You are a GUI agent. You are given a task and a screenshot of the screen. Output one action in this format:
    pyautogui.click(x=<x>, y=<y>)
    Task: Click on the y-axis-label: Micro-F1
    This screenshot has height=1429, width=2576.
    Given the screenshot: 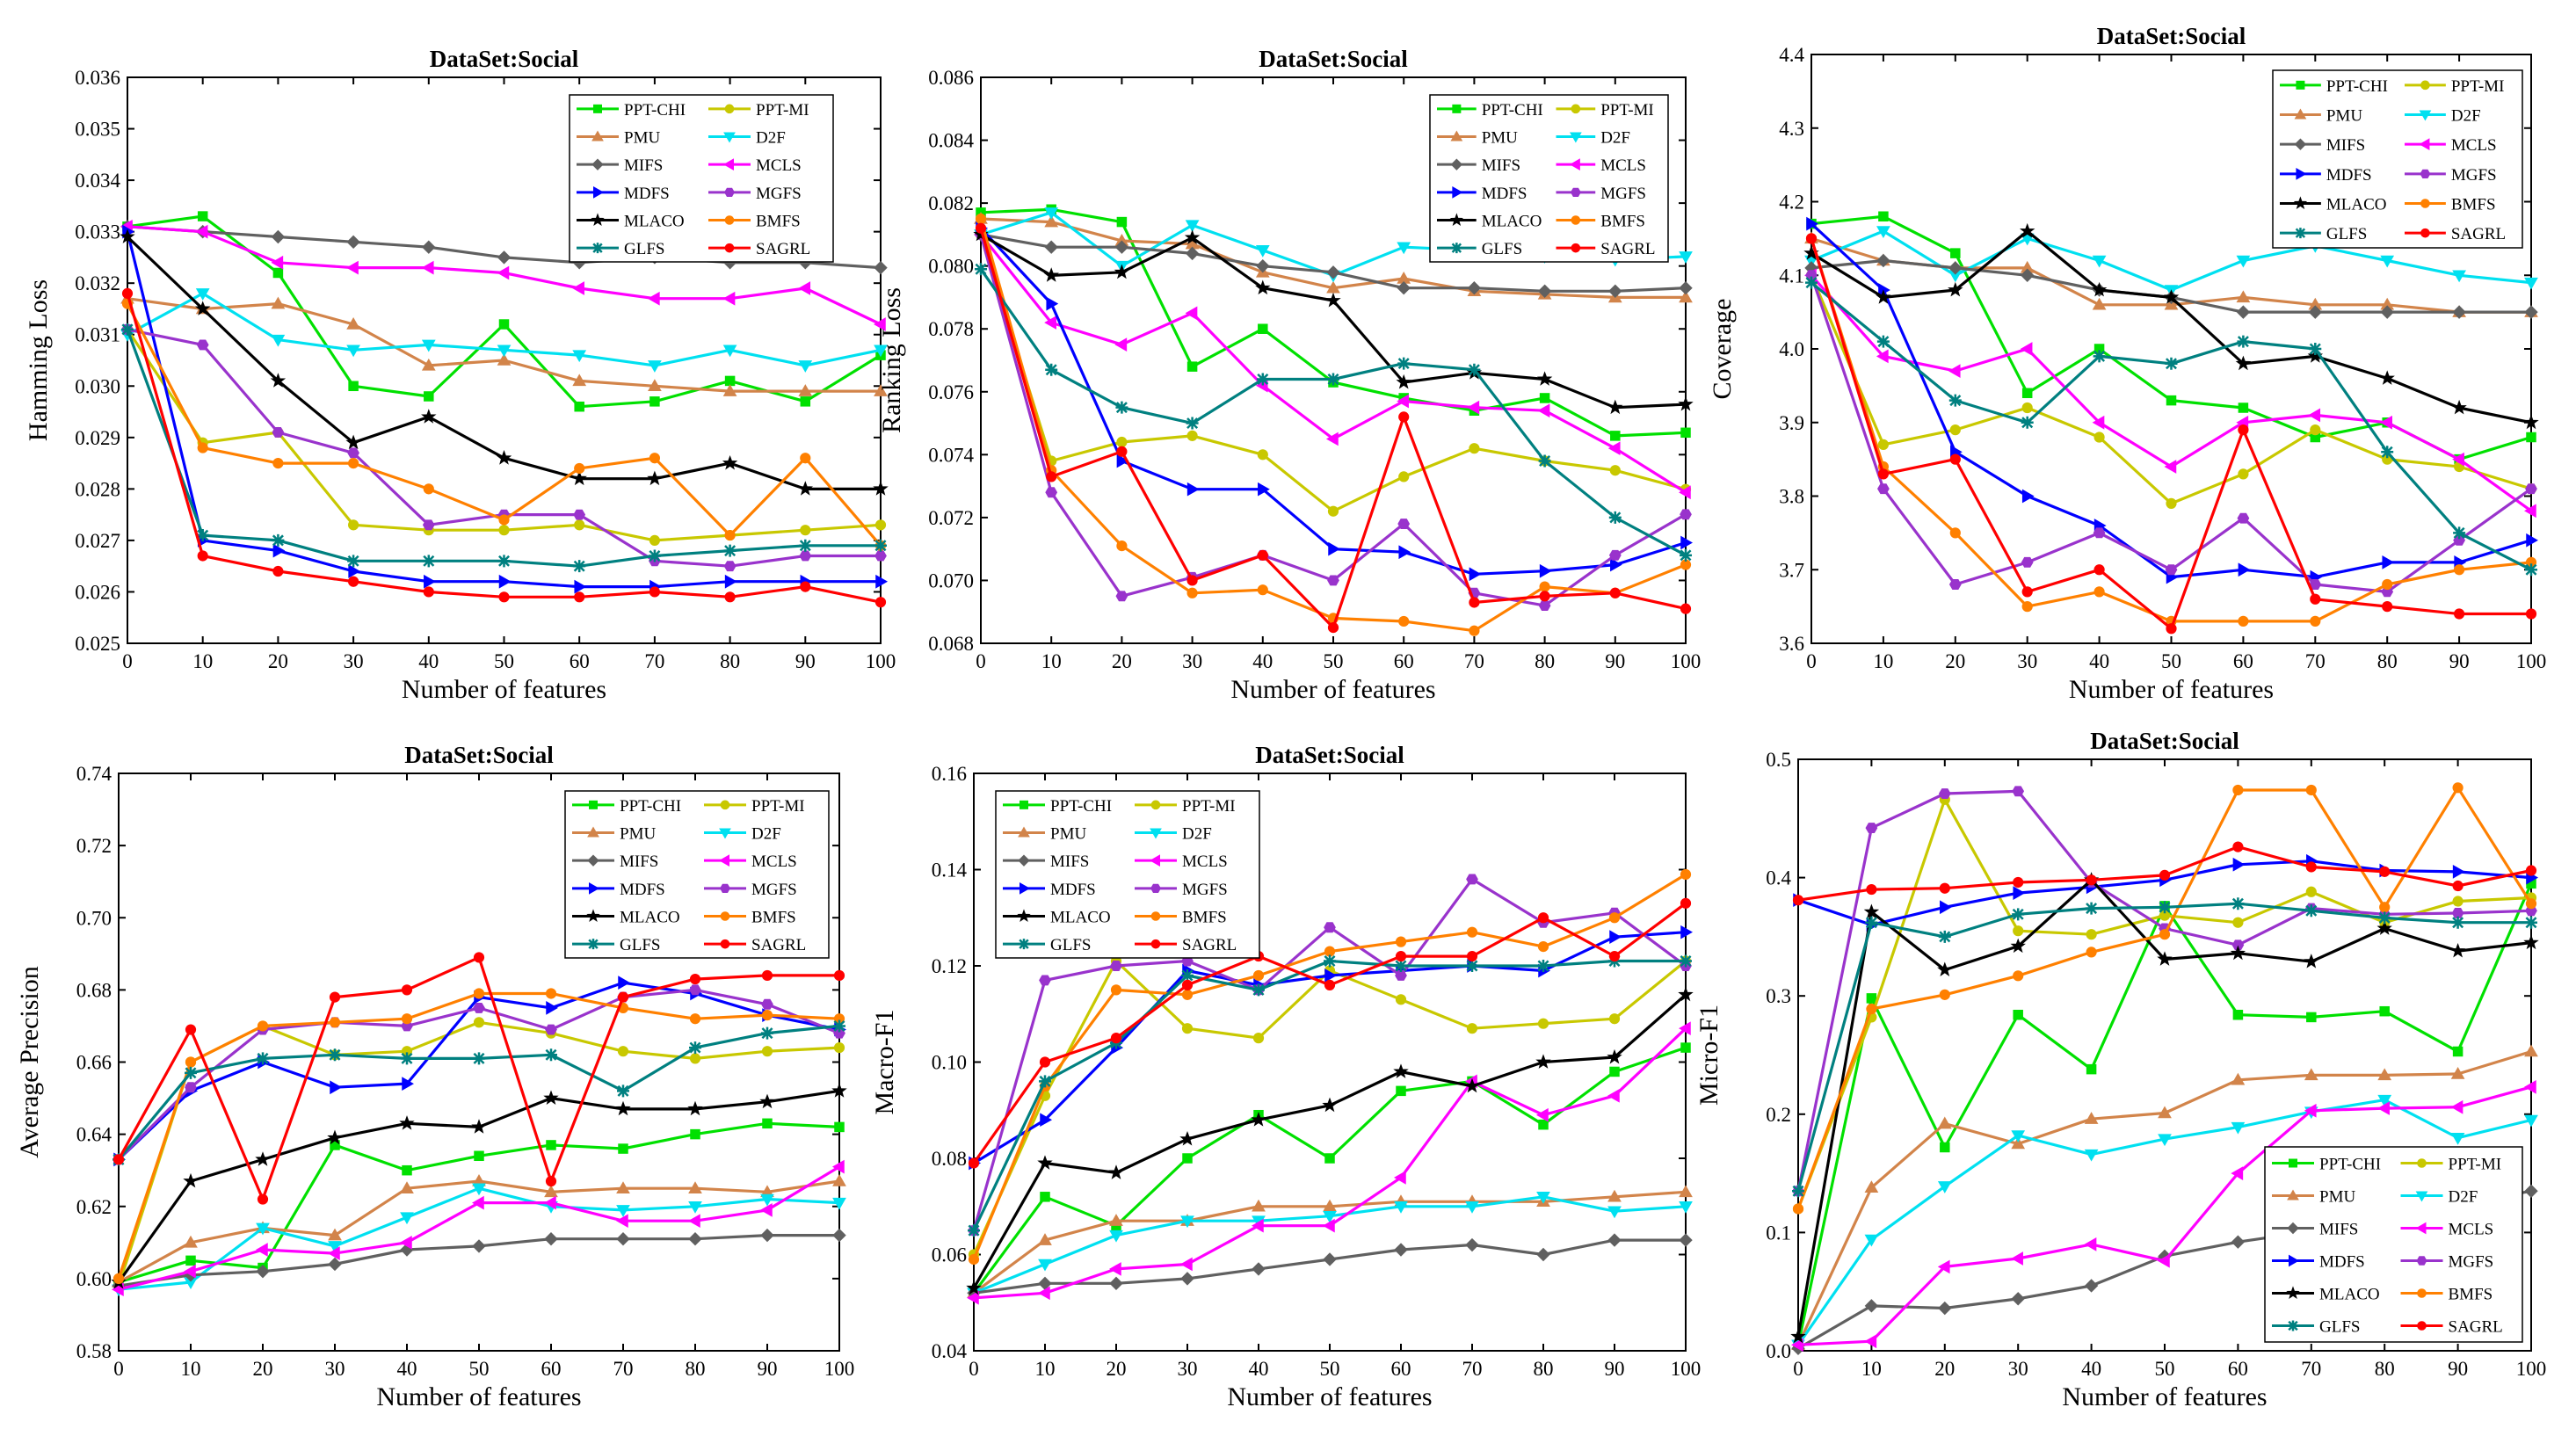 What is the action you would take?
    pyautogui.click(x=1708, y=1055)
    